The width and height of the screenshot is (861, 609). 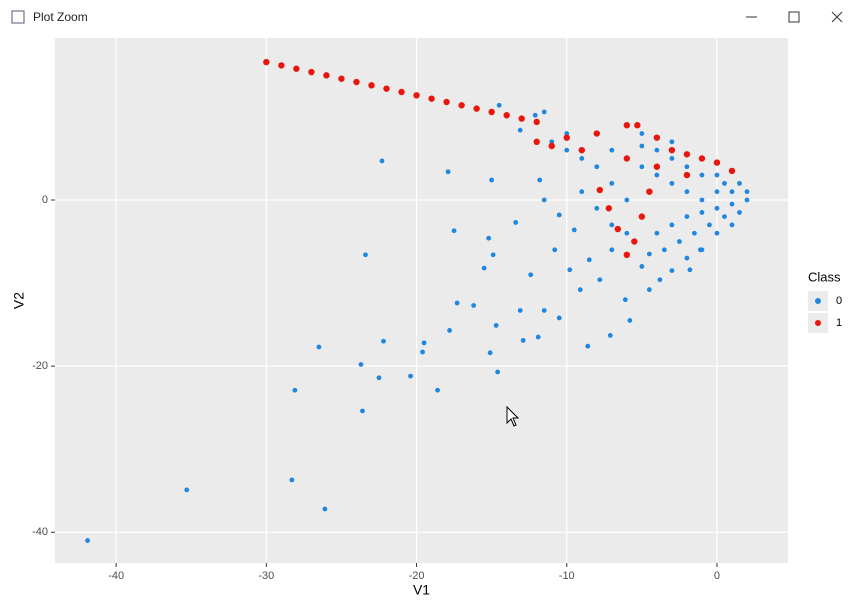 I want to click on x-tick-label: -10, so click(x=567, y=576).